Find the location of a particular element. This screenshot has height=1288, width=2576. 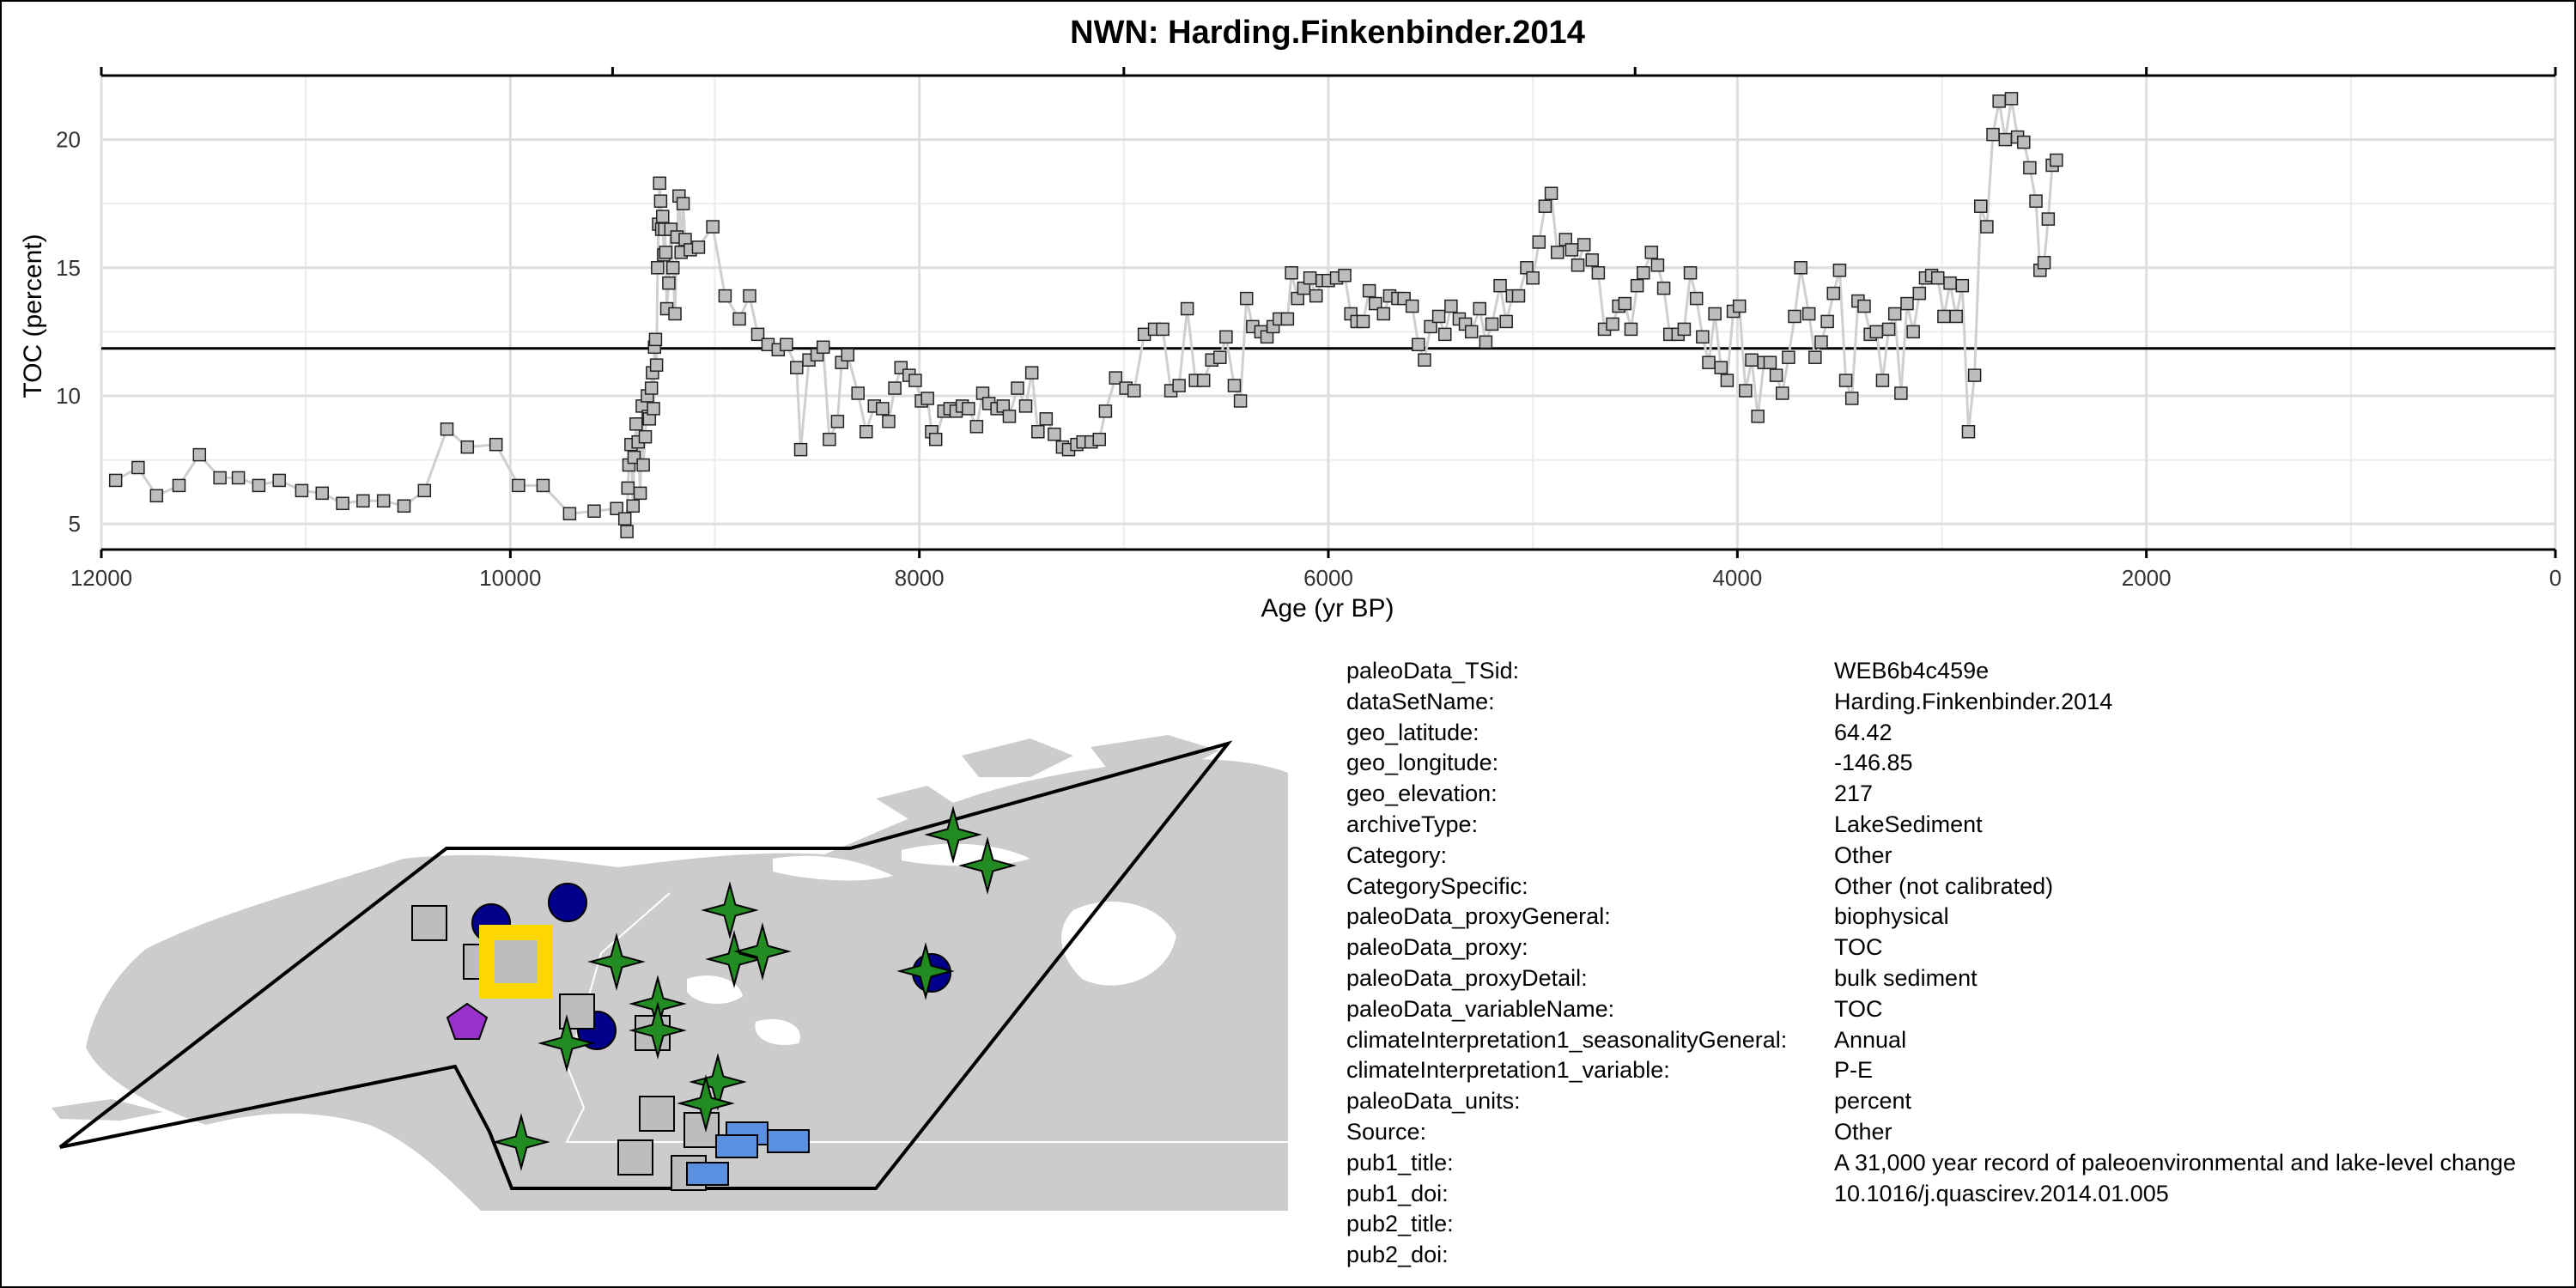

metadata-row: climateInterpretation1_variable: P-E is located at coordinates (1961, 1072).